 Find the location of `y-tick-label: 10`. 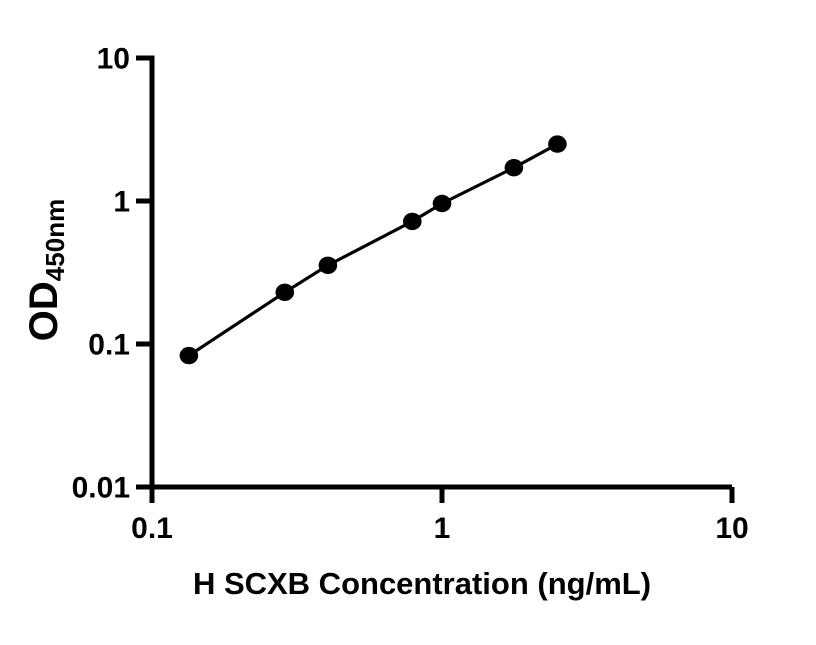

y-tick-label: 10 is located at coordinates (113, 59).